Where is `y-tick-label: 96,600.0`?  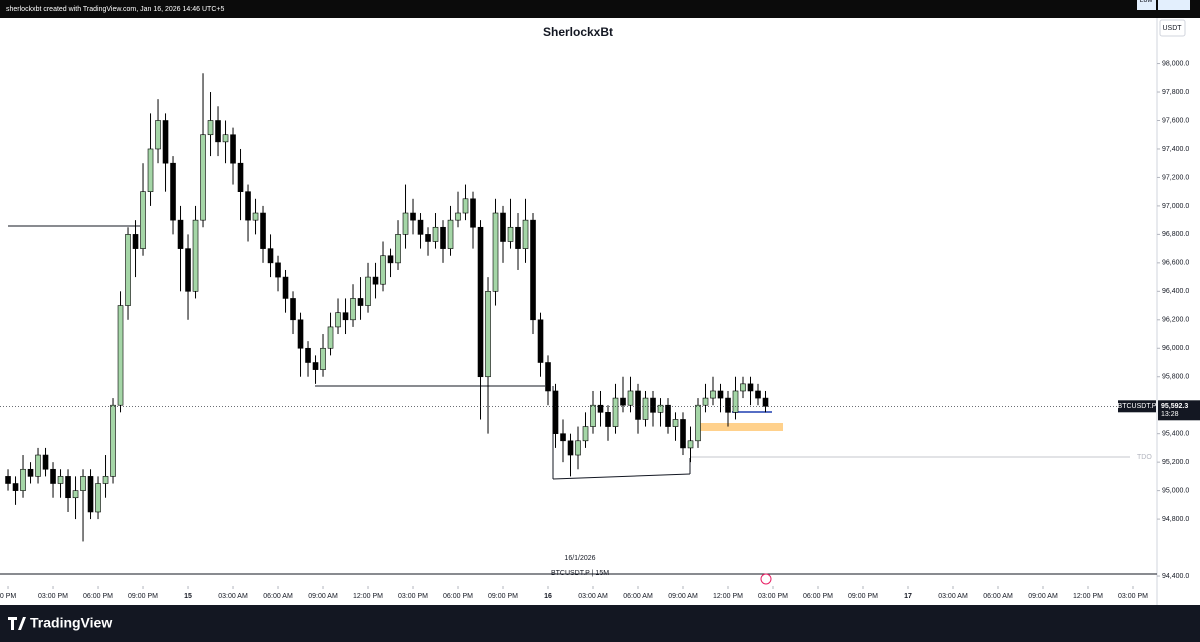
y-tick-label: 96,600.0 is located at coordinates (1175, 263).